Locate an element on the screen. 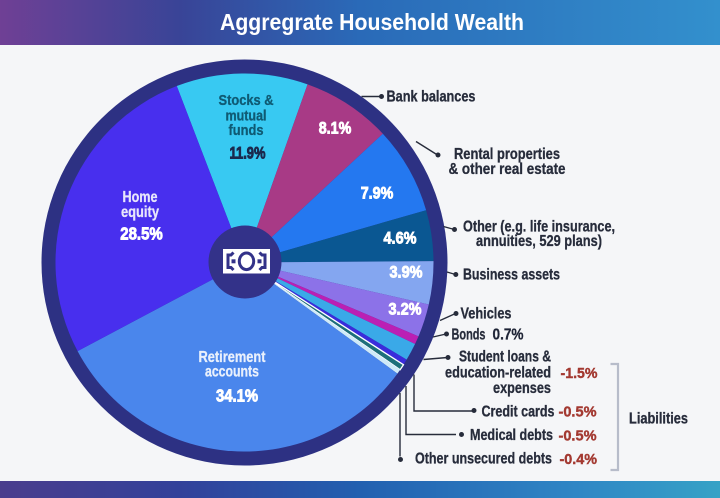 This screenshot has height=498, width=720. svg-text: Student loans & is located at coordinates (505, 357).